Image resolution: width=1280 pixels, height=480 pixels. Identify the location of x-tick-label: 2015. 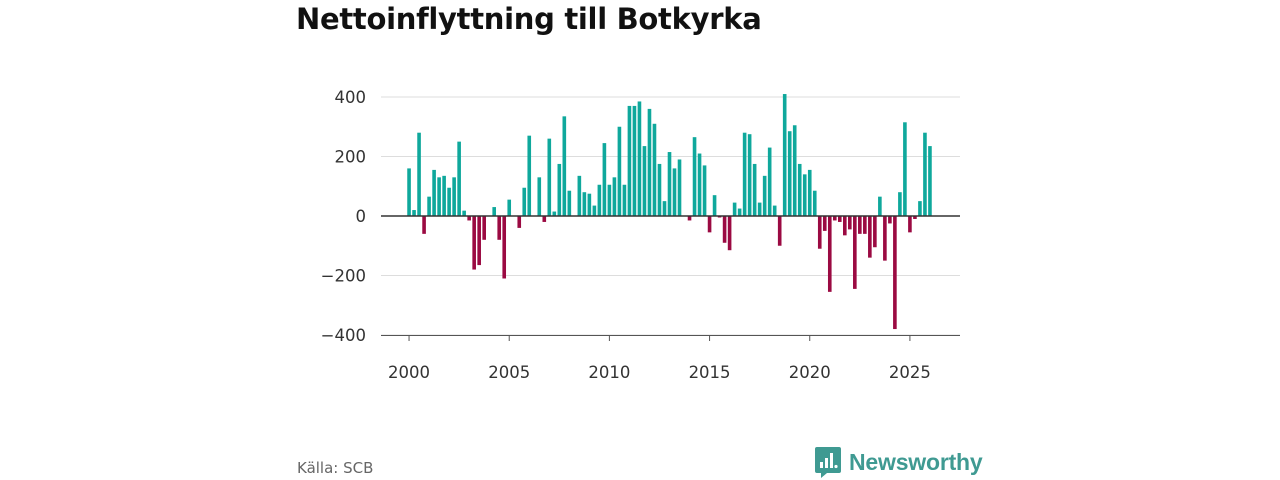
(710, 372).